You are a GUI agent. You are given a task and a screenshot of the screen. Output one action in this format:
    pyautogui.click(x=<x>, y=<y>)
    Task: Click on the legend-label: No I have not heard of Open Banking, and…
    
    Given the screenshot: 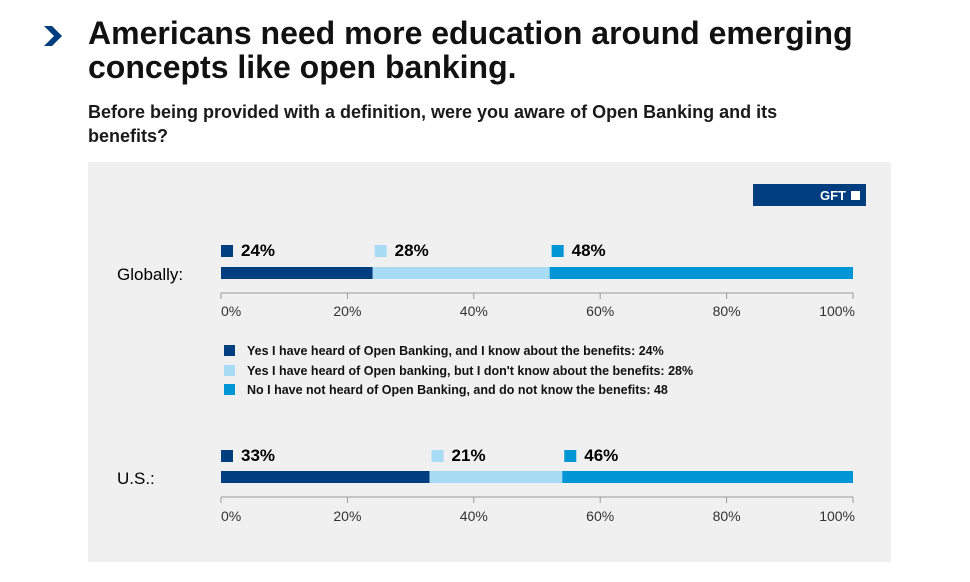 What is the action you would take?
    pyautogui.click(x=457, y=390)
    